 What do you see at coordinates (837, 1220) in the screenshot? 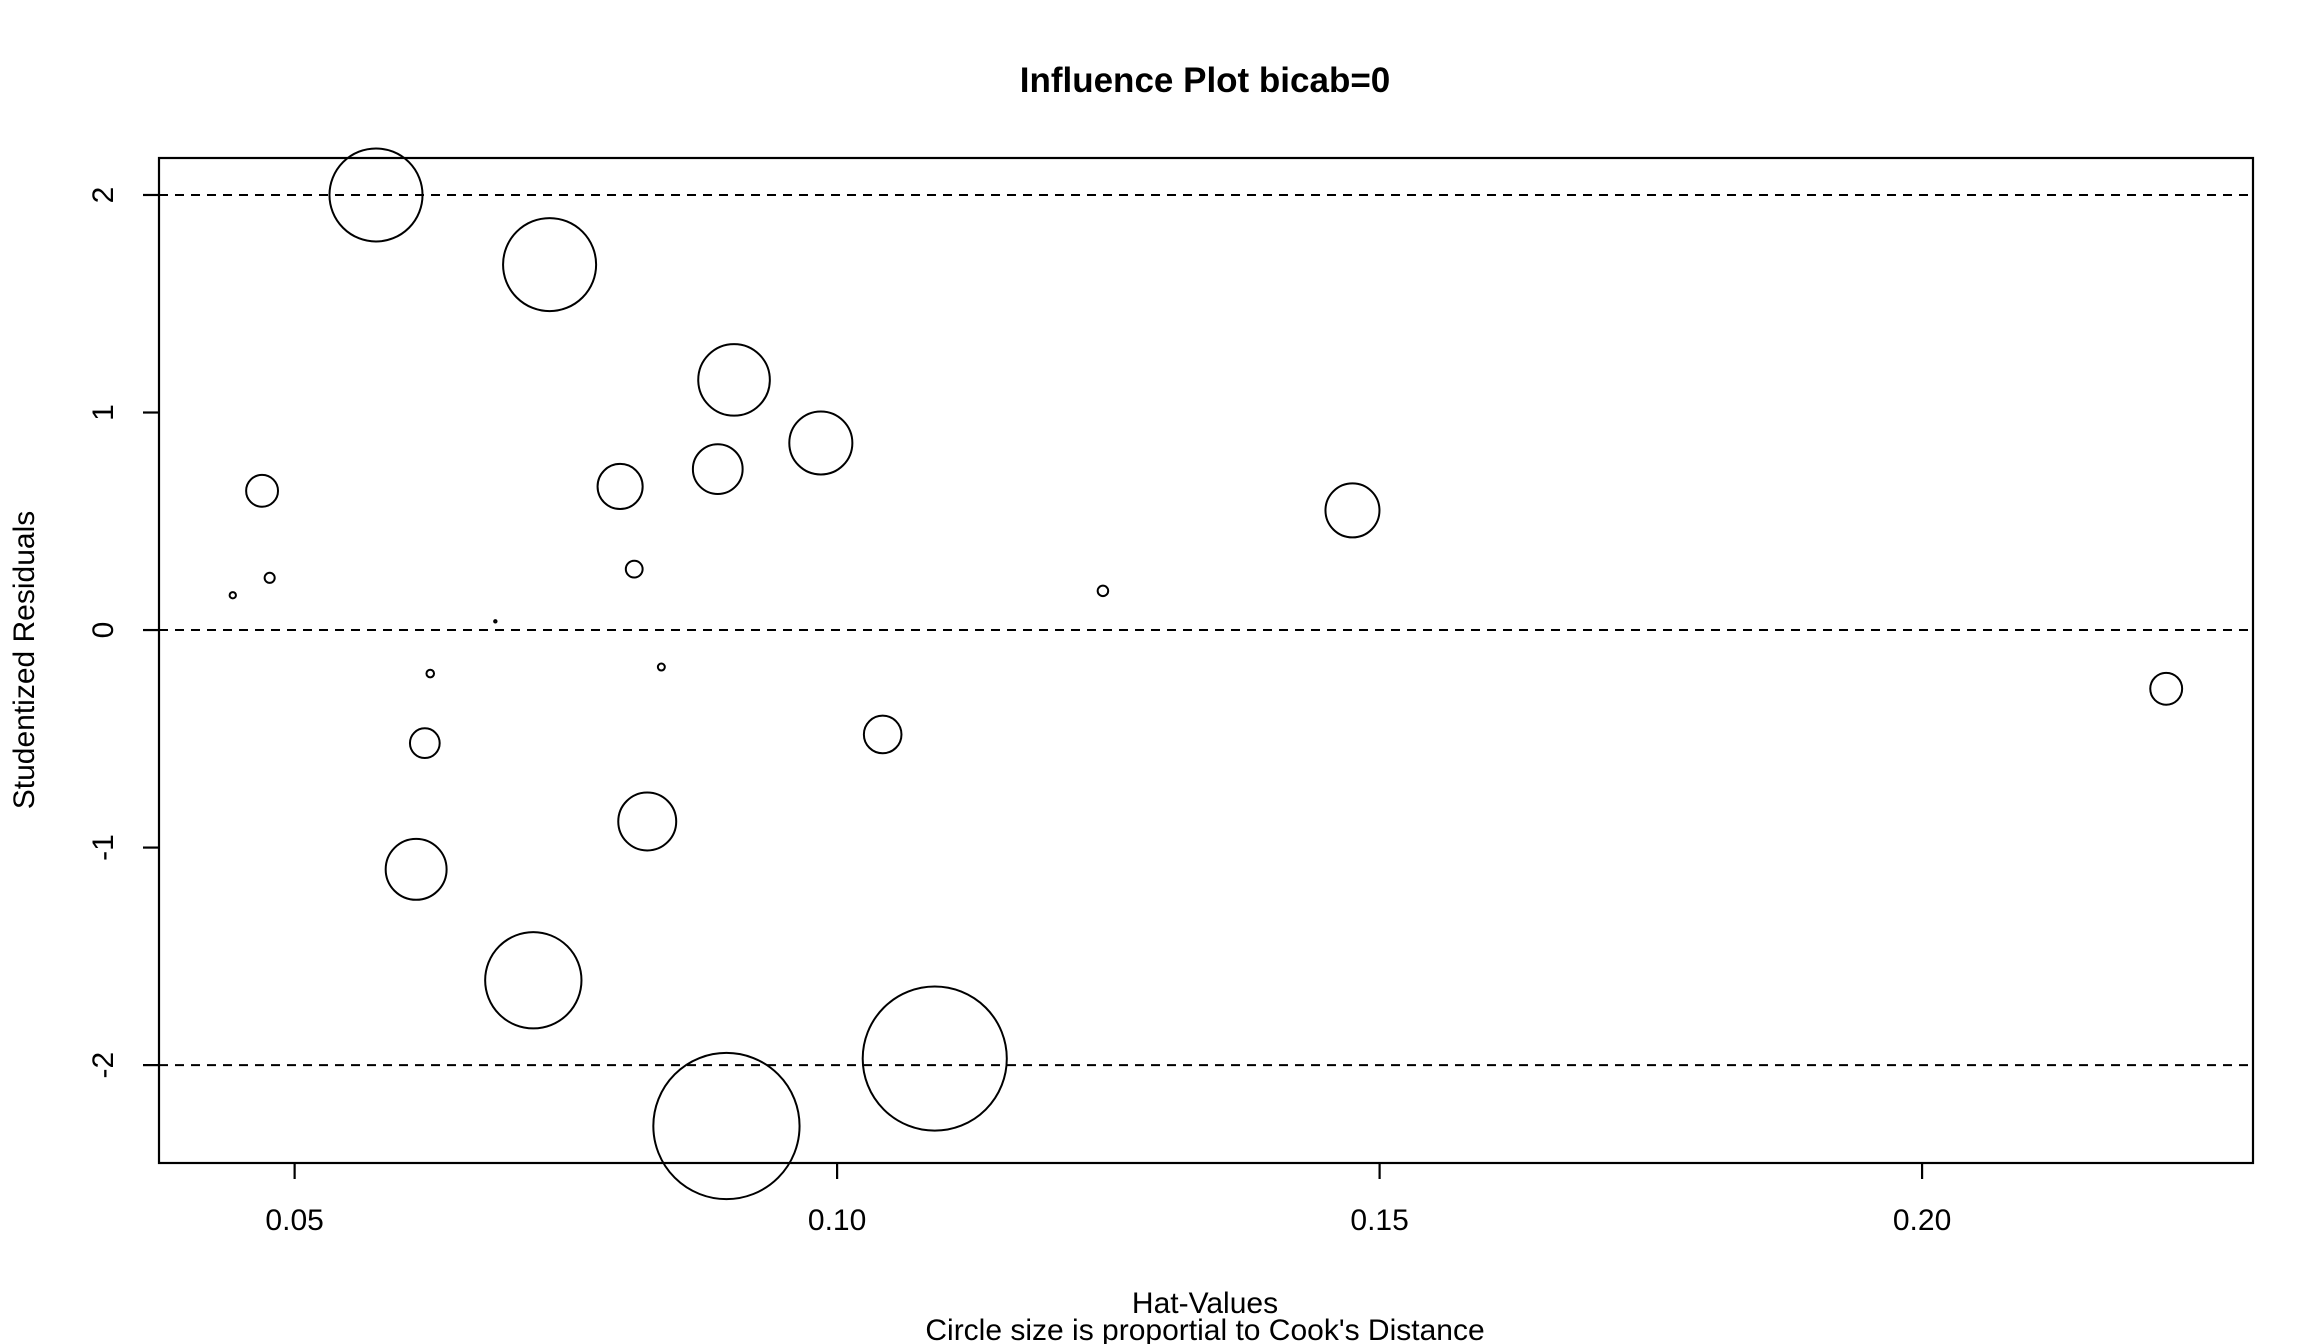
I see `x-tick-label: 0.10` at bounding box center [837, 1220].